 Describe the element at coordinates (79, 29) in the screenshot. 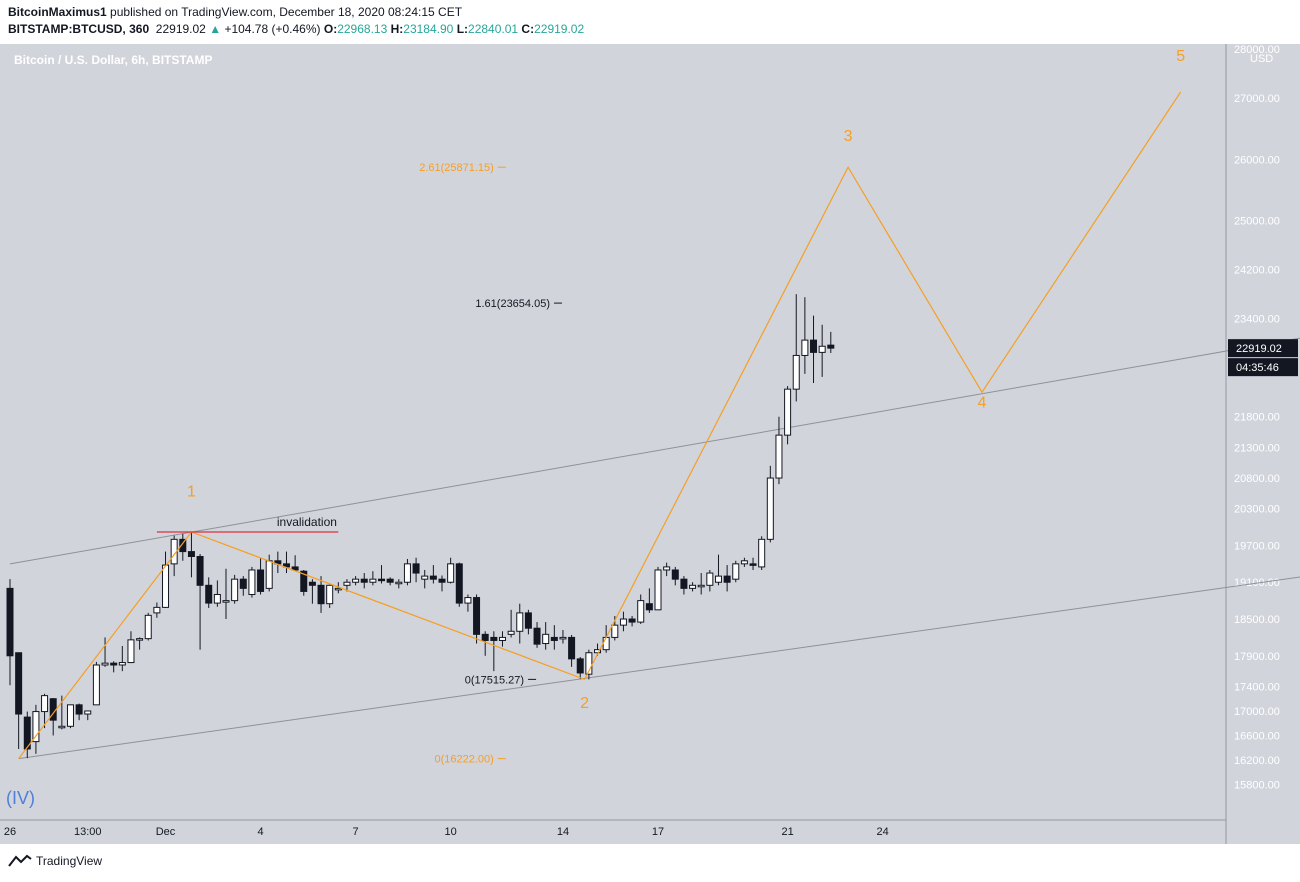

I see `symbol: BITSTAMP:BTCUSD, 360` at that location.